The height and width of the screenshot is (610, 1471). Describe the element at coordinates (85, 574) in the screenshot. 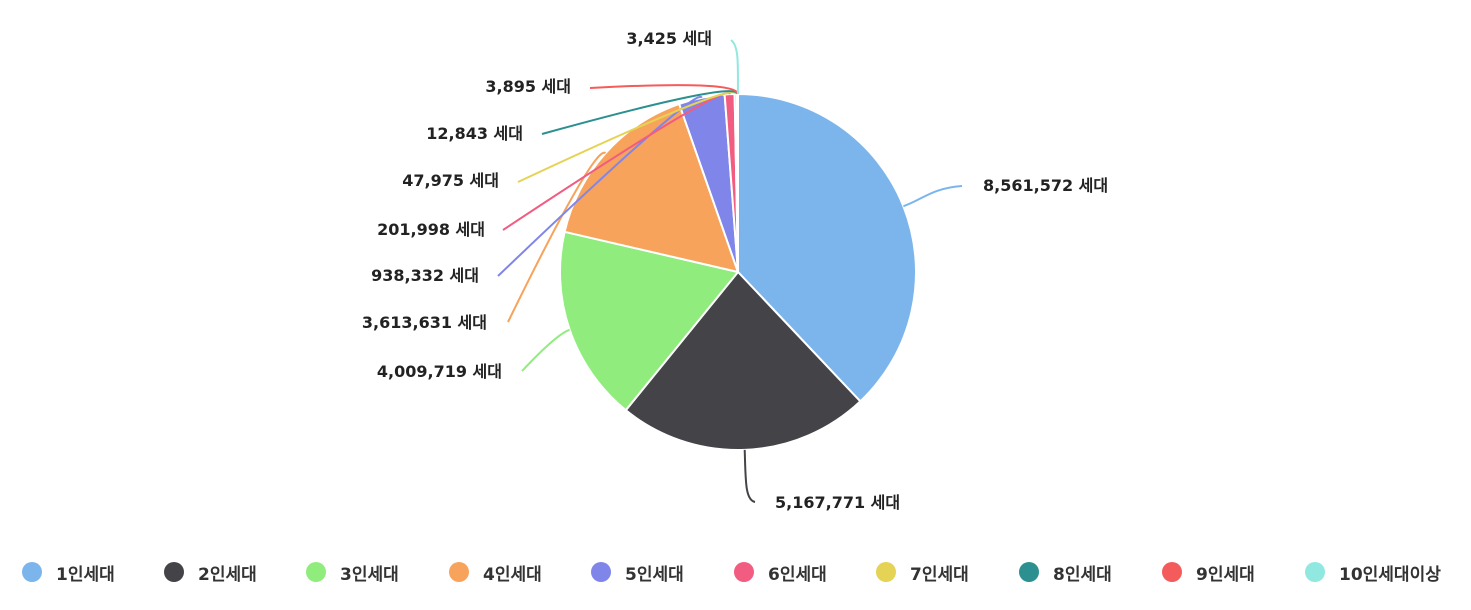

I see `legend-label-1: 1인세대` at that location.